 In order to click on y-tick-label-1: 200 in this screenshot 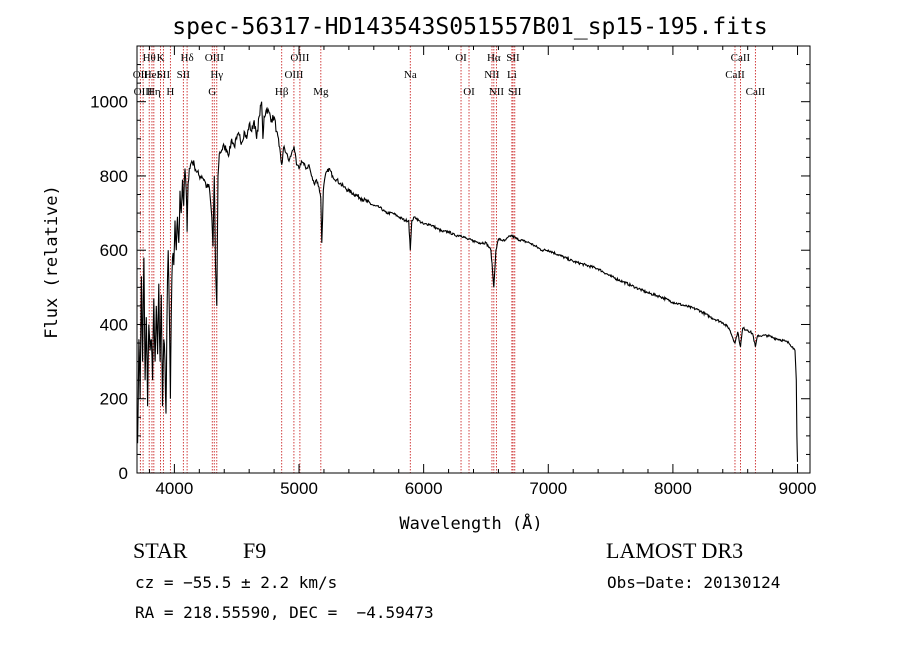, I will do `click(114, 399)`.